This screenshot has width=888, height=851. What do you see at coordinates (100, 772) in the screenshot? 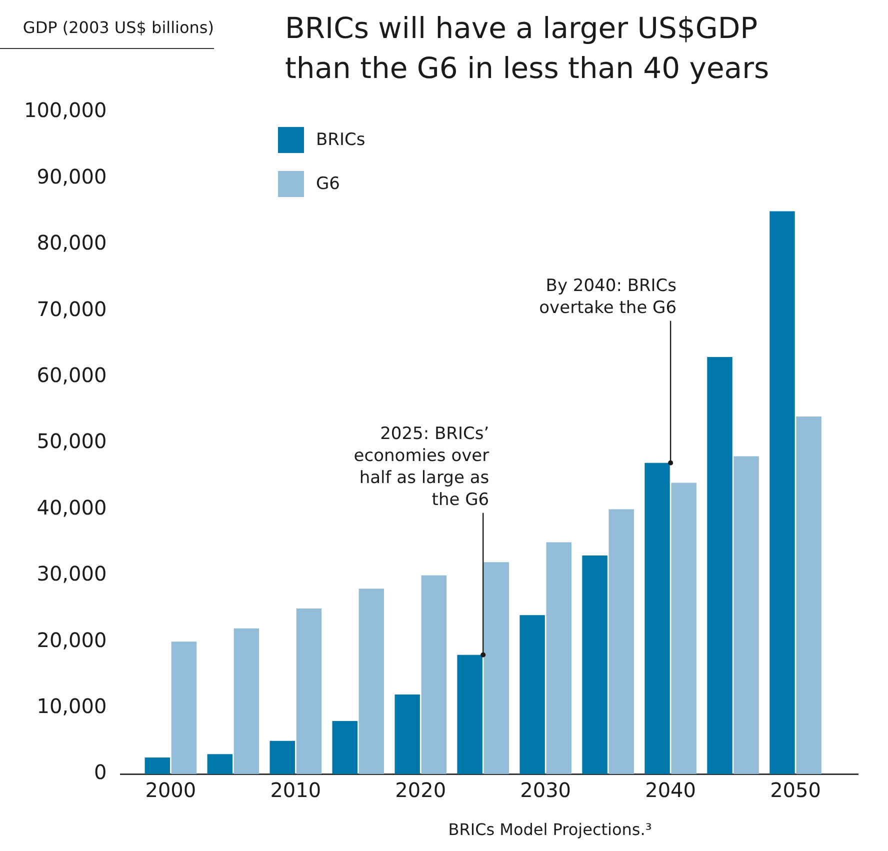
I see `y-tick-label: 0` at bounding box center [100, 772].